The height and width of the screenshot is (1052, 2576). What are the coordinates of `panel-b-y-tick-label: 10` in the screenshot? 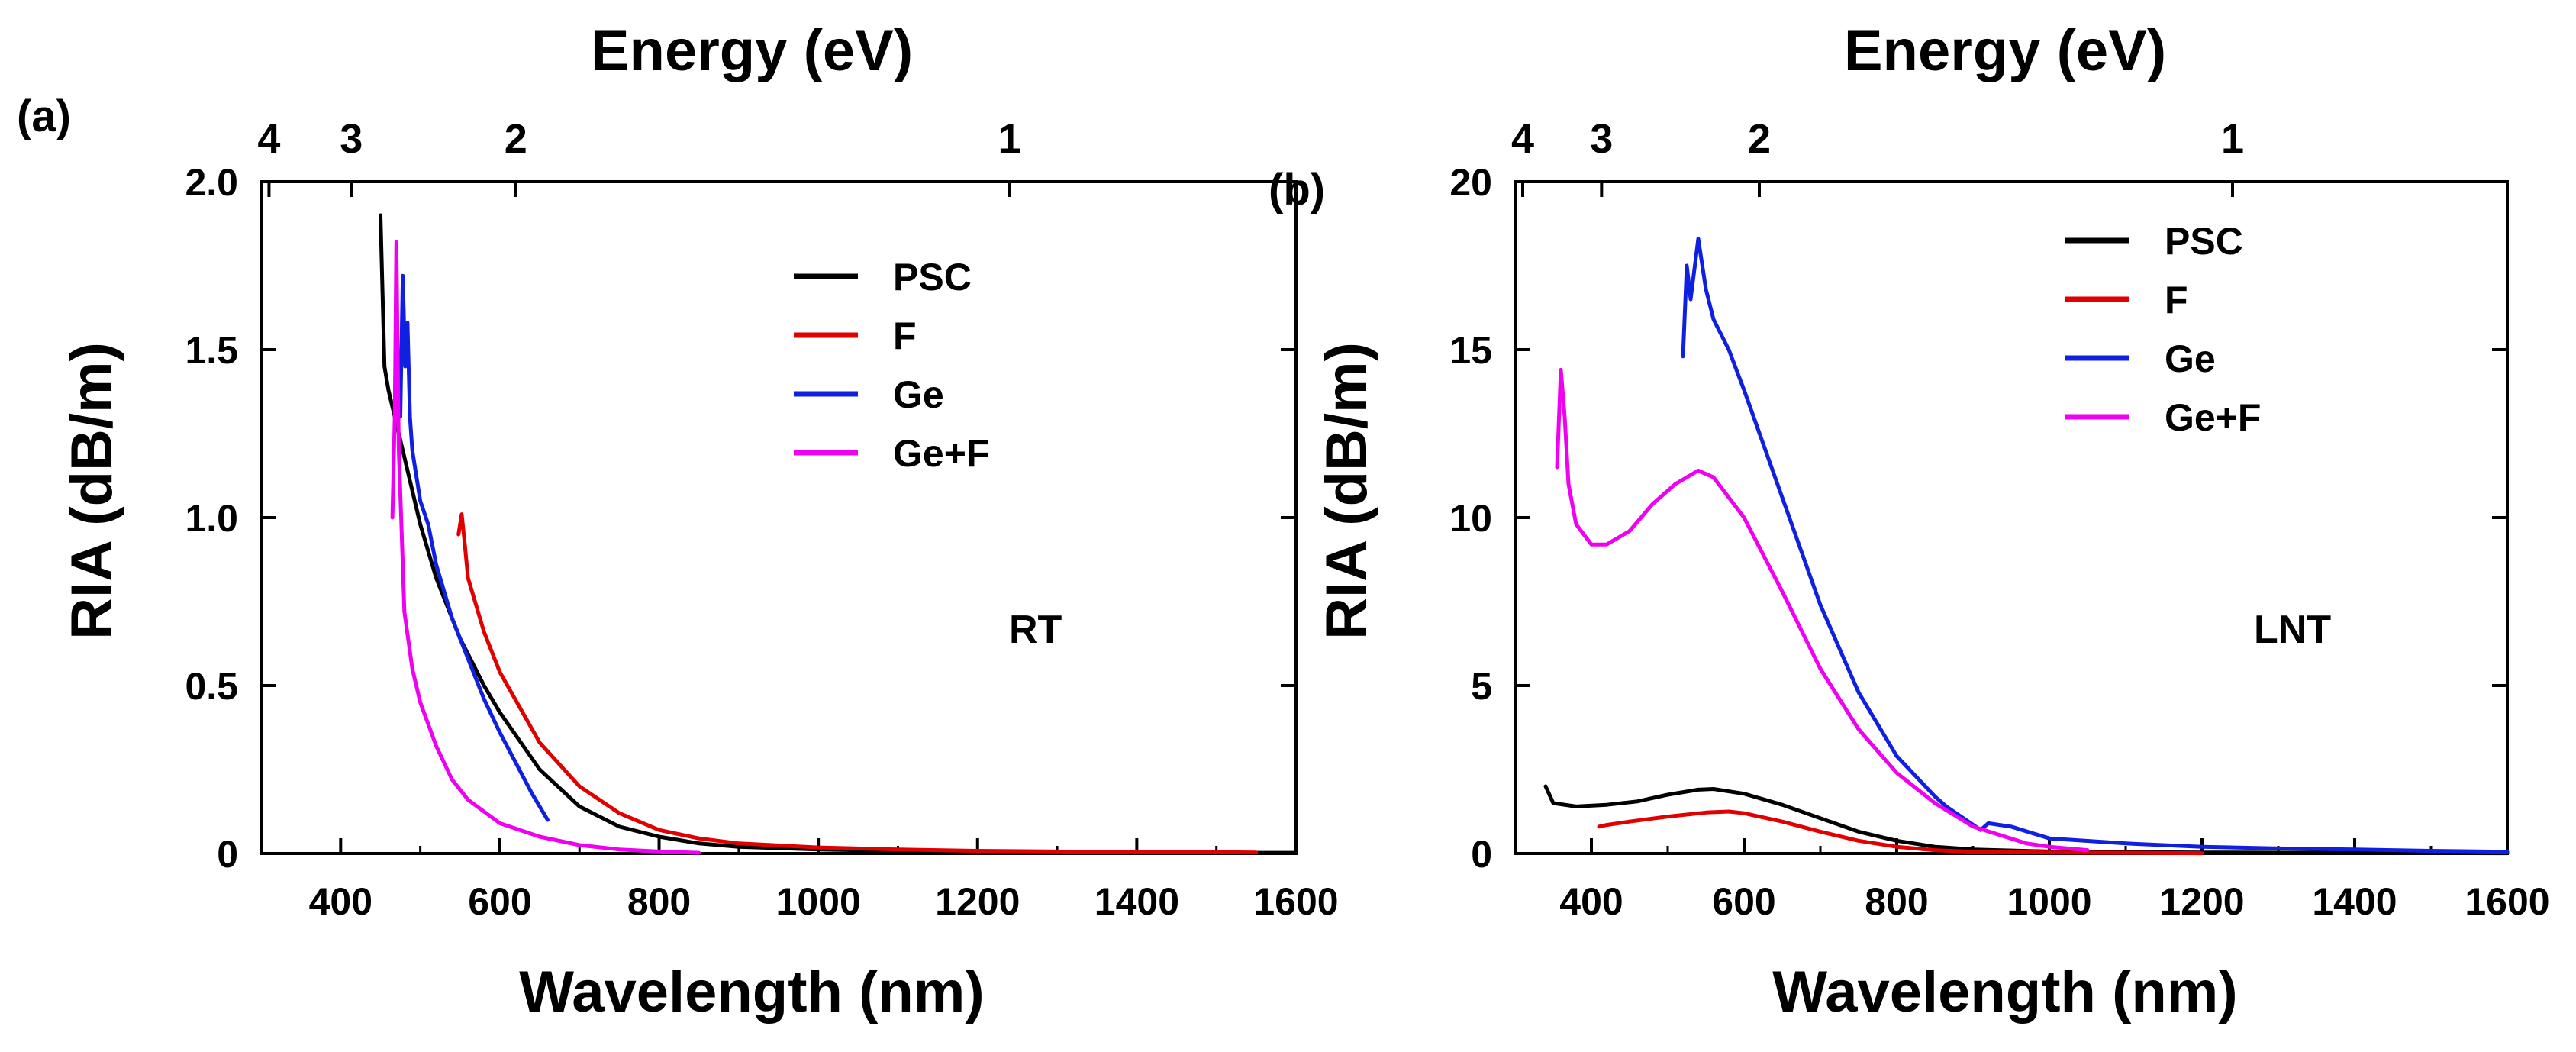 It's located at (1471, 518).